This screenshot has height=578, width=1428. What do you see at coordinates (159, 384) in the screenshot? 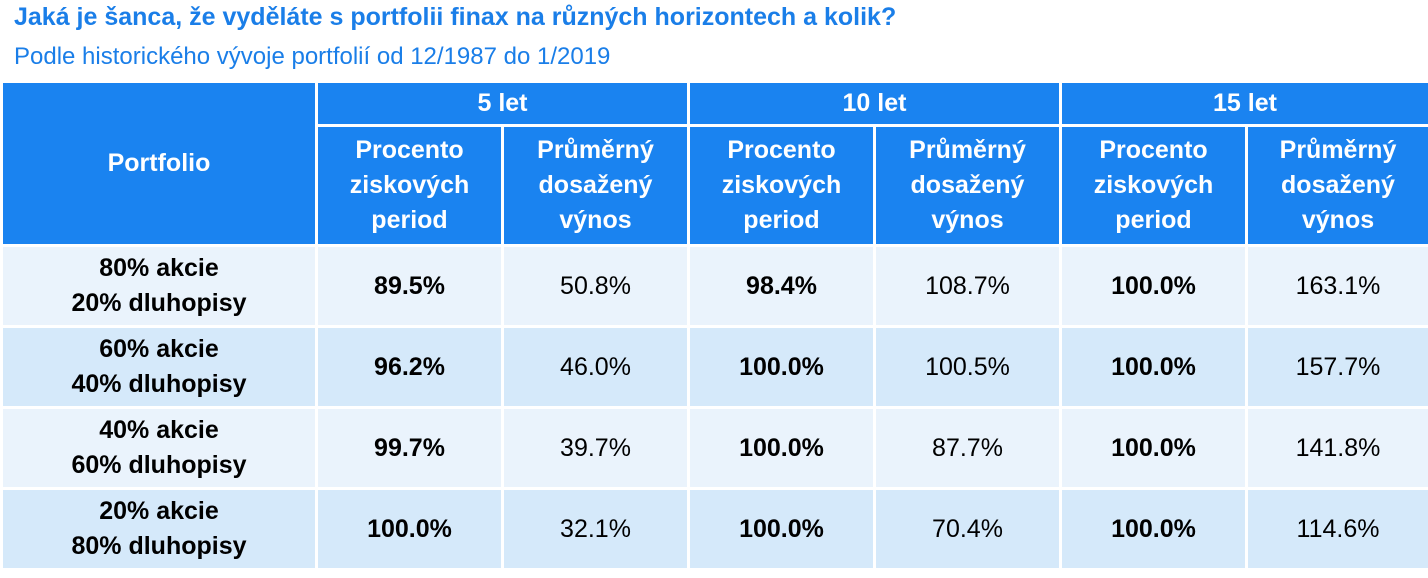
I see `portfolio-label-line: 40% dluhopisy` at bounding box center [159, 384].